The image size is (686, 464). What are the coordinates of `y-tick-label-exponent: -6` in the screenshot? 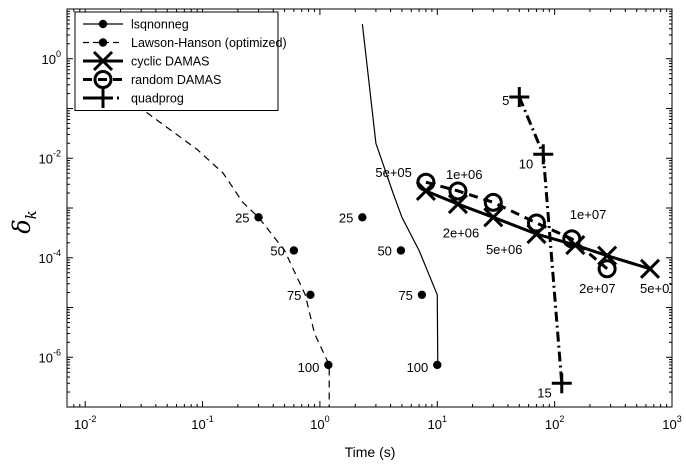 It's located at (57, 352).